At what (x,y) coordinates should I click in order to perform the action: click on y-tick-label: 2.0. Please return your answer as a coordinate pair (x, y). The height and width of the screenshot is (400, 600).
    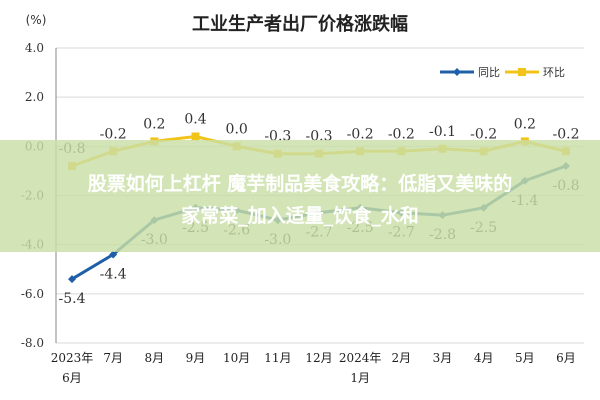
    Looking at the image, I should click on (34, 97).